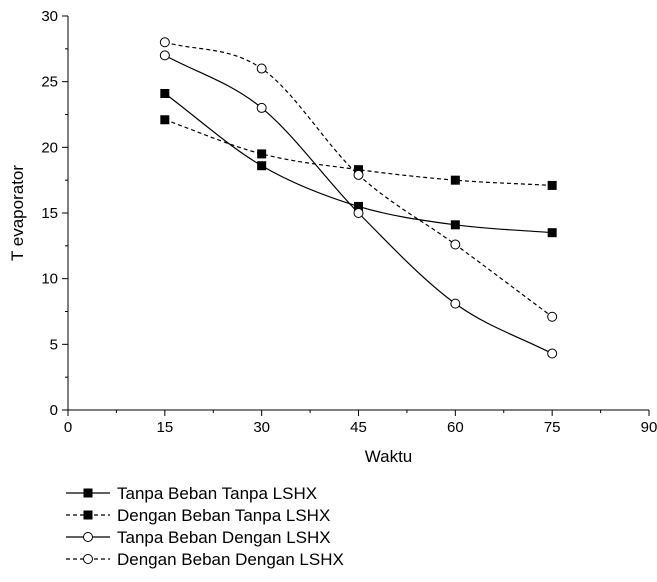 This screenshot has width=657, height=582. I want to click on y-tick-label: 30, so click(49, 16).